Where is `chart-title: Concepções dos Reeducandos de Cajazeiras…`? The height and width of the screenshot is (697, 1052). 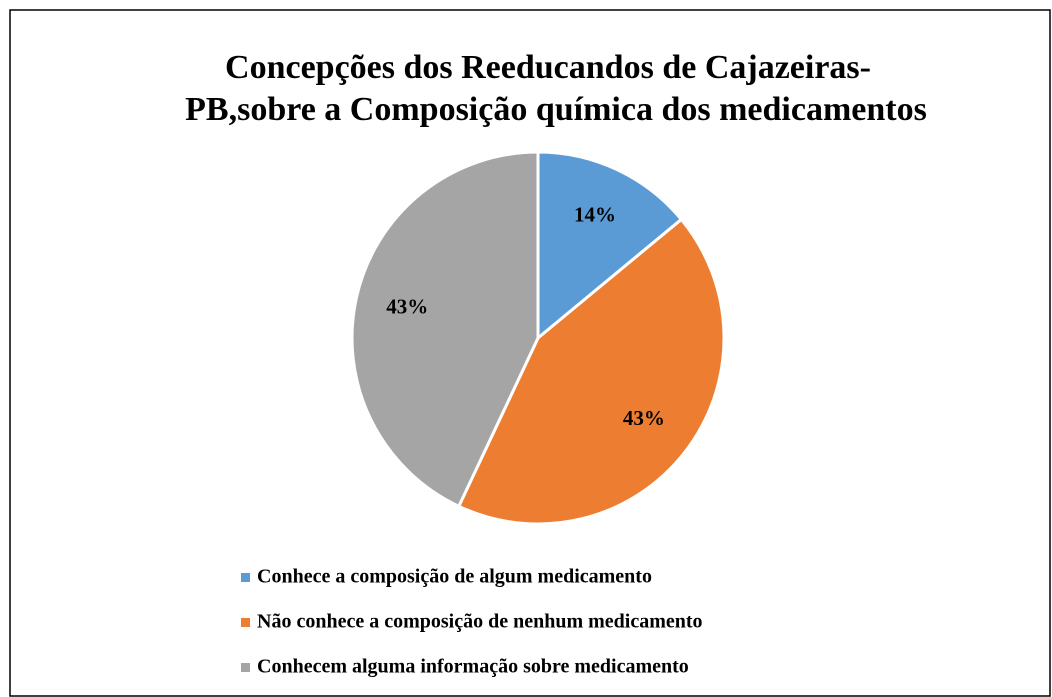
chart-title: Concepções dos Reeducandos de Cajazeiras… is located at coordinates (548, 67).